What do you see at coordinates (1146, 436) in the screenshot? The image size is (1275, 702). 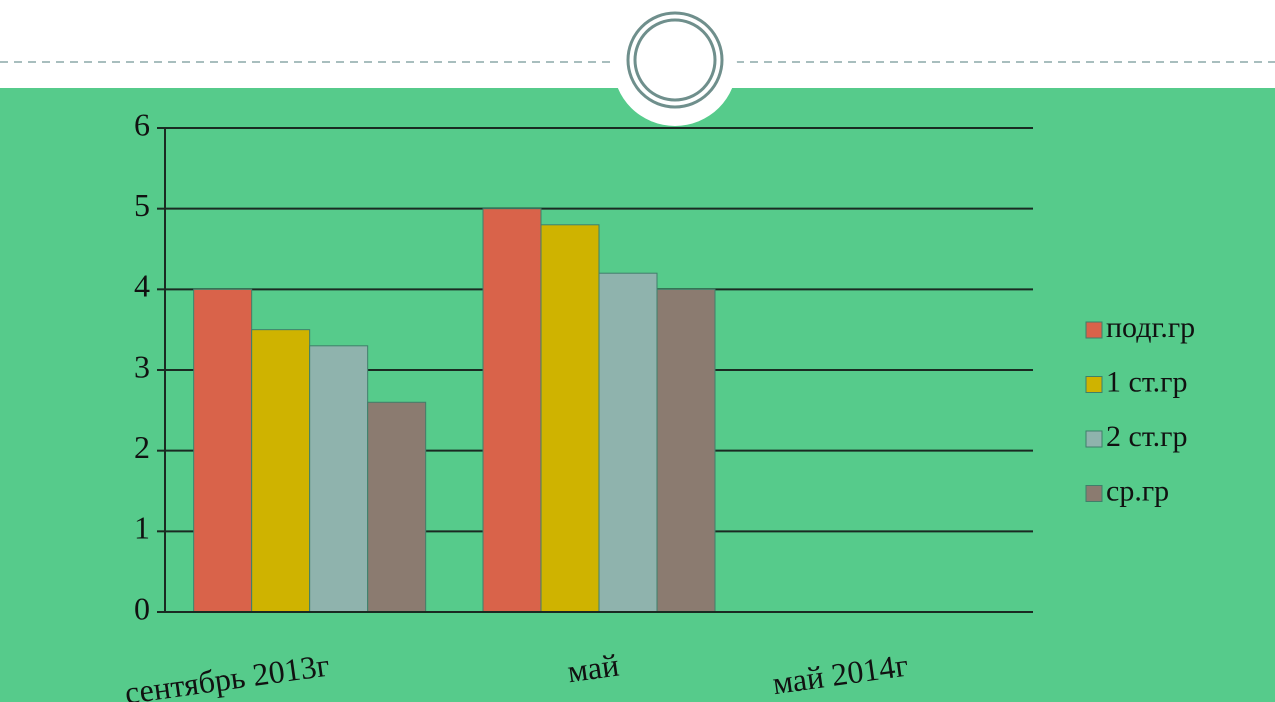 I see `legend-label: 2 ст.гр` at bounding box center [1146, 436].